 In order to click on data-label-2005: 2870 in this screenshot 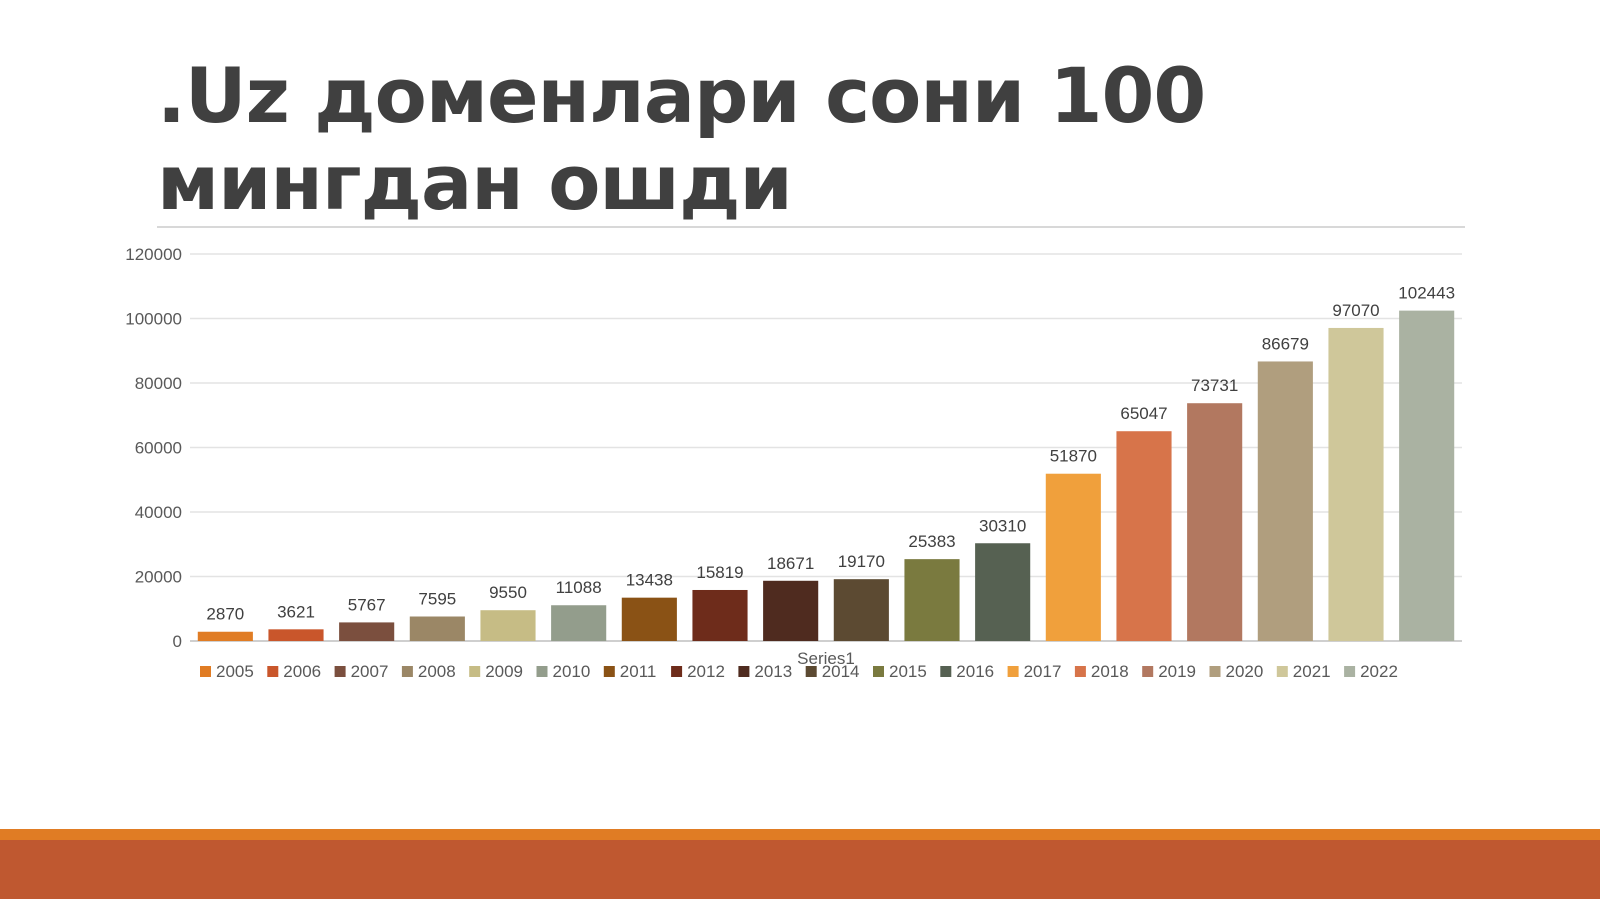, I will do `click(225, 614)`.